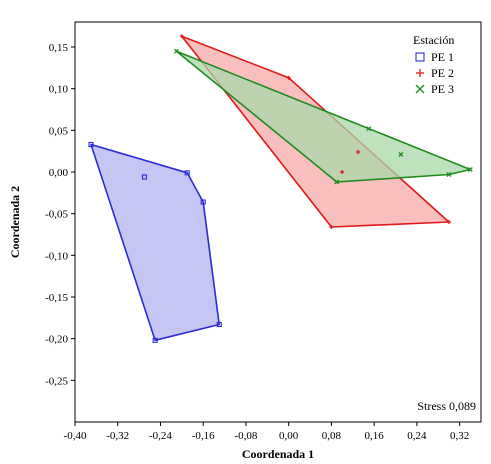 Image resolution: width=491 pixels, height=464 pixels. What do you see at coordinates (117, 436) in the screenshot?
I see `x-tick-label: -0,32` at bounding box center [117, 436].